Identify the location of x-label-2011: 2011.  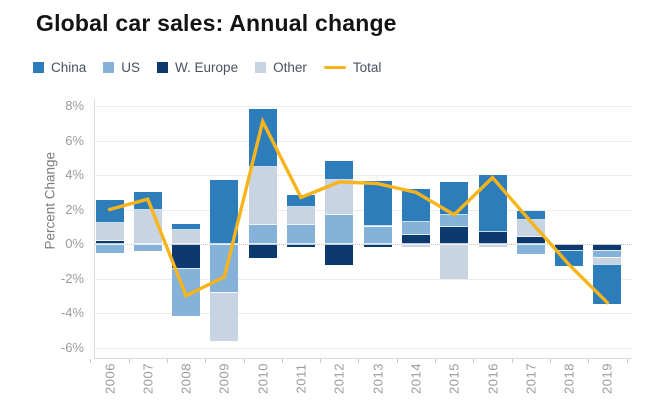
(301, 378).